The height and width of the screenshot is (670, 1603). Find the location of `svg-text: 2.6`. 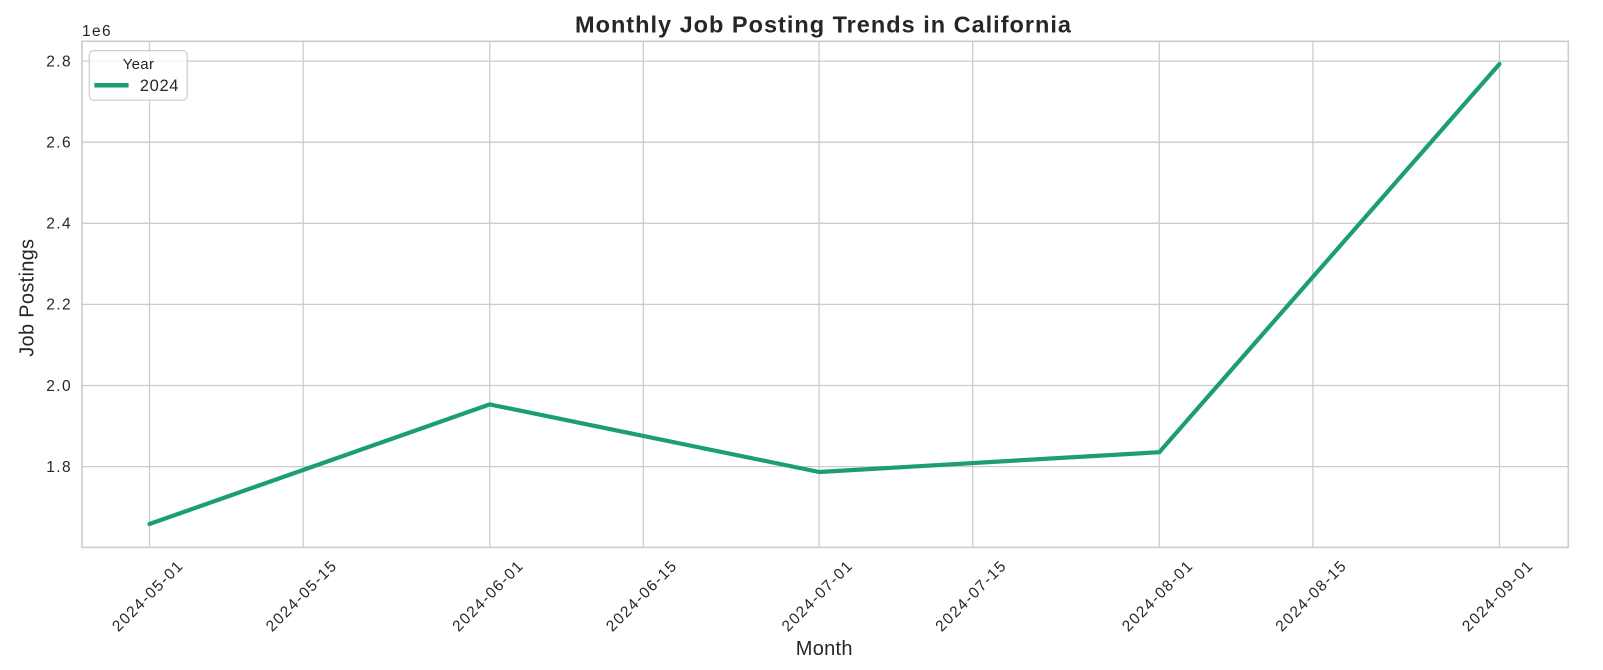

svg-text: 2.6 is located at coordinates (59, 143).